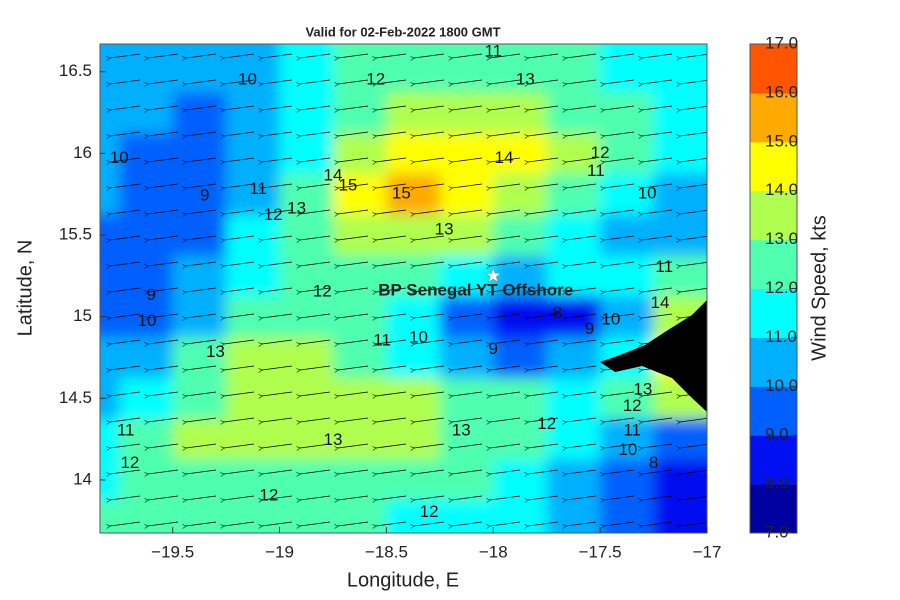 This screenshot has height=600, width=900. Describe the element at coordinates (777, 483) in the screenshot. I see `colorbar-tick-label: 8.0` at that location.